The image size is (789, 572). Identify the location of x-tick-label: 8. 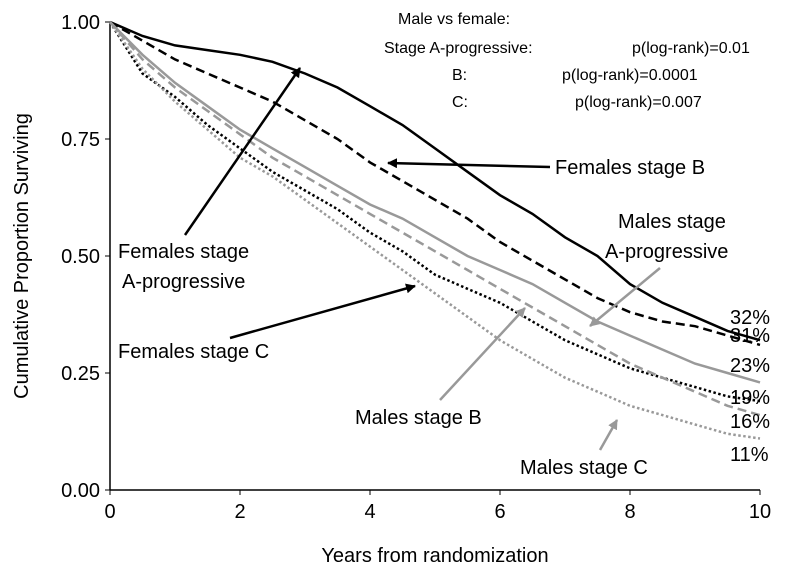
(629, 512).